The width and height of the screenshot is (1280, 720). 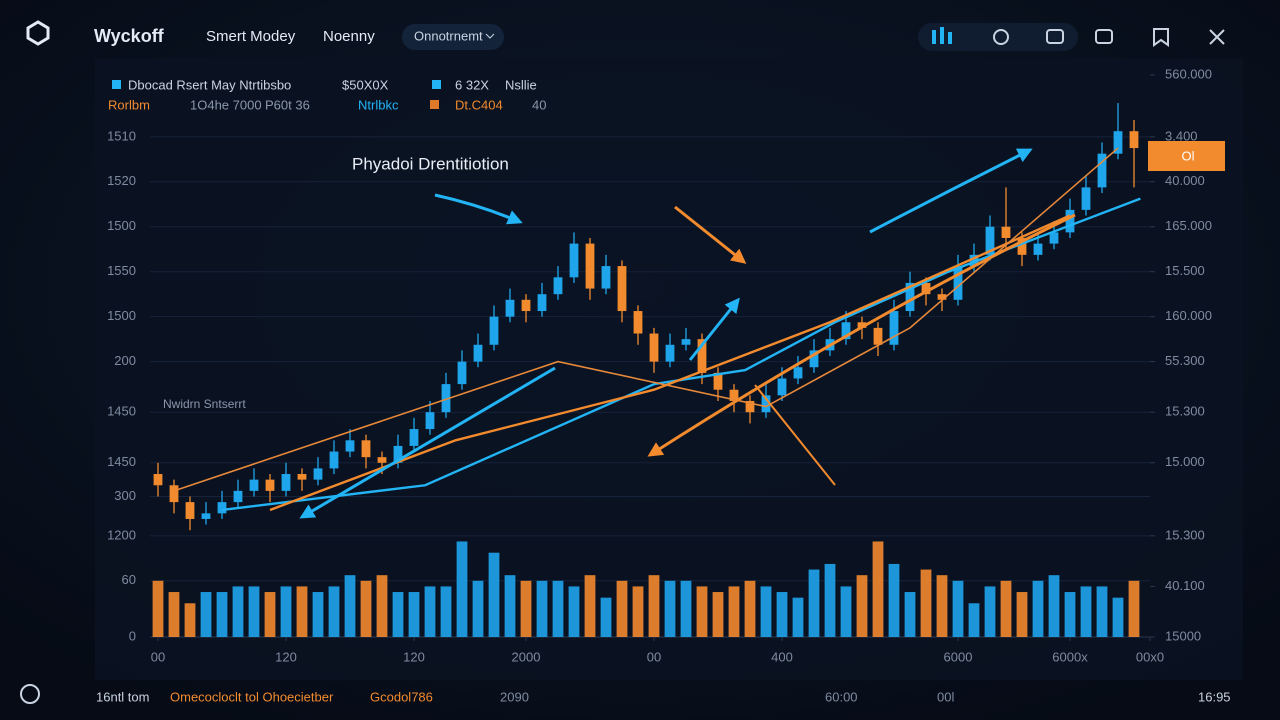 What do you see at coordinates (251, 36) in the screenshot?
I see `menu-item: Smert Modey` at bounding box center [251, 36].